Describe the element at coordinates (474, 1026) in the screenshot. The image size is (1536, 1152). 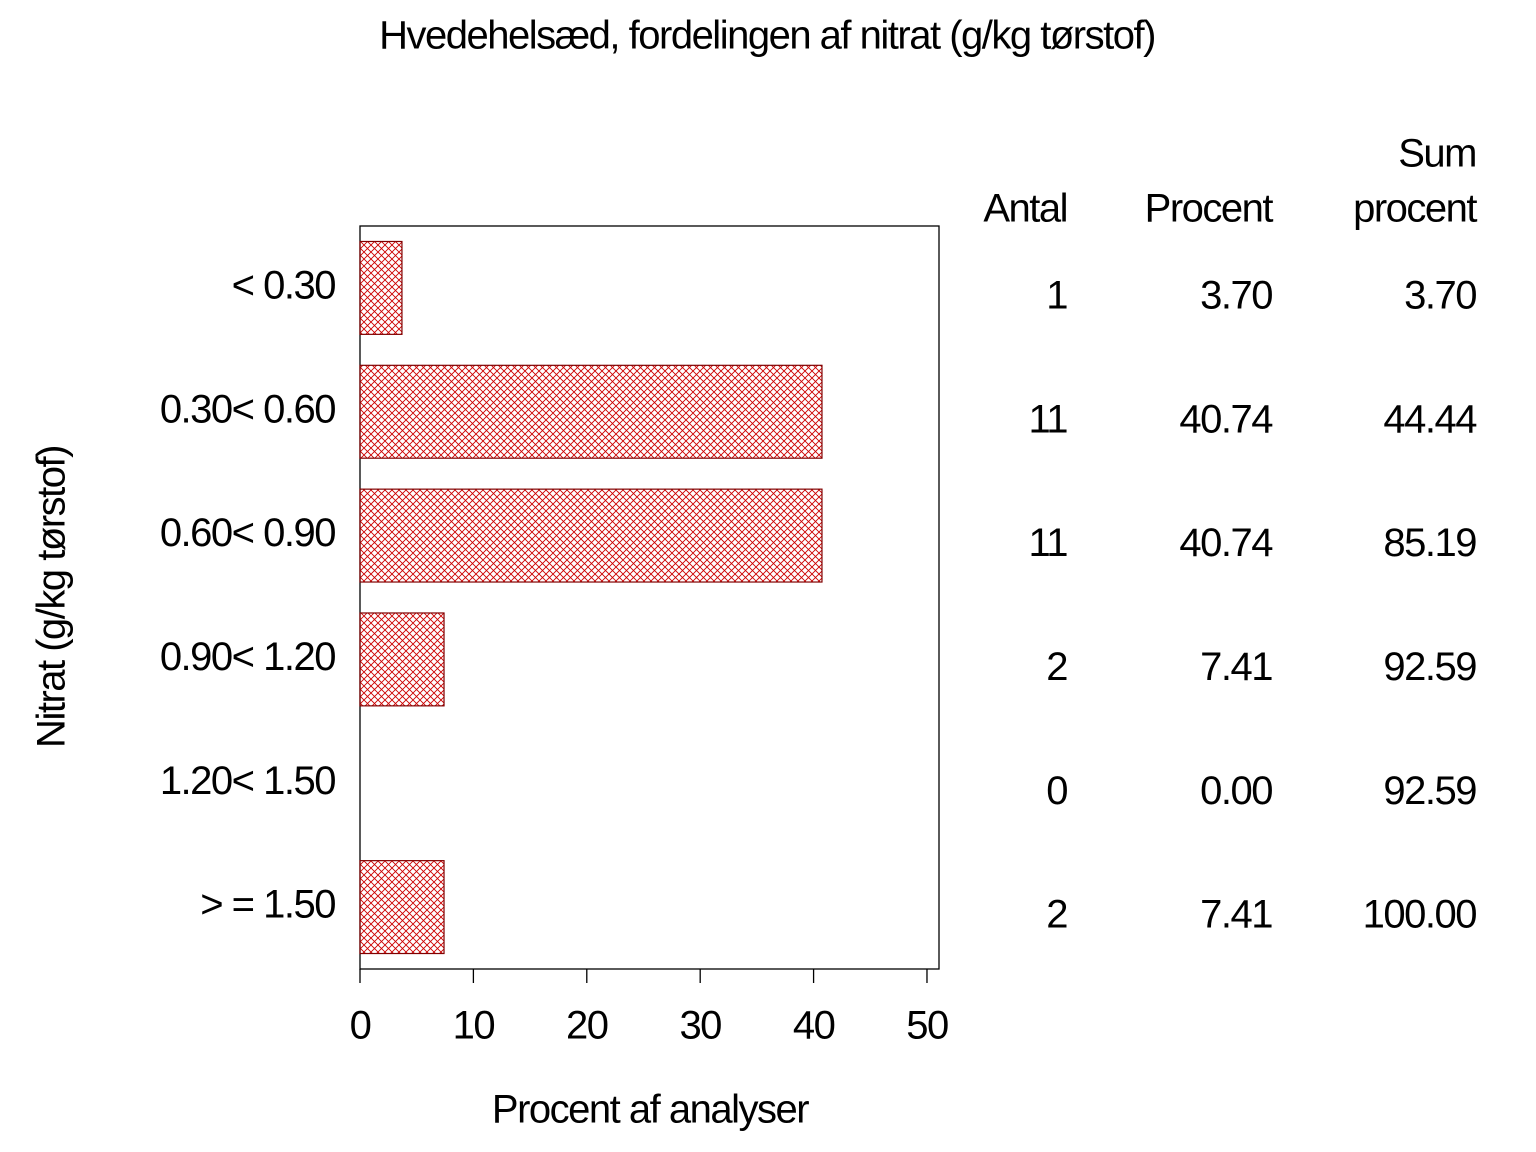
I see `x-tick-label: 10` at that location.